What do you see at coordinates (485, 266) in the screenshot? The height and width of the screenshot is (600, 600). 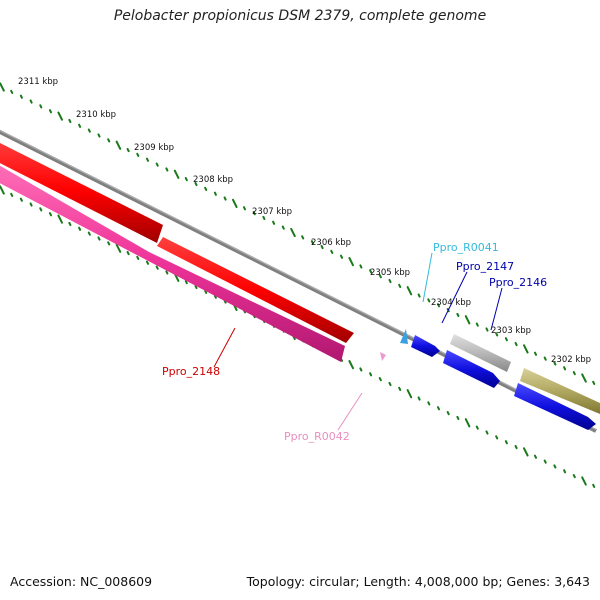 I see `label-ppro-2147: Ppro_2147` at bounding box center [485, 266].